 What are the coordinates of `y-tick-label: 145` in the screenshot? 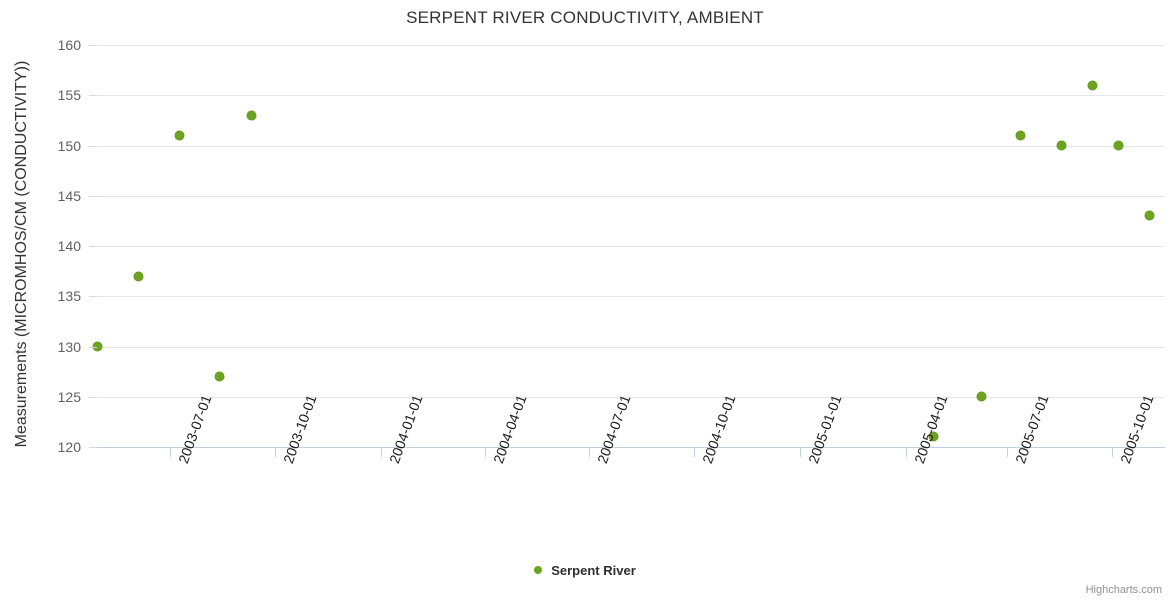 It's located at (69, 195).